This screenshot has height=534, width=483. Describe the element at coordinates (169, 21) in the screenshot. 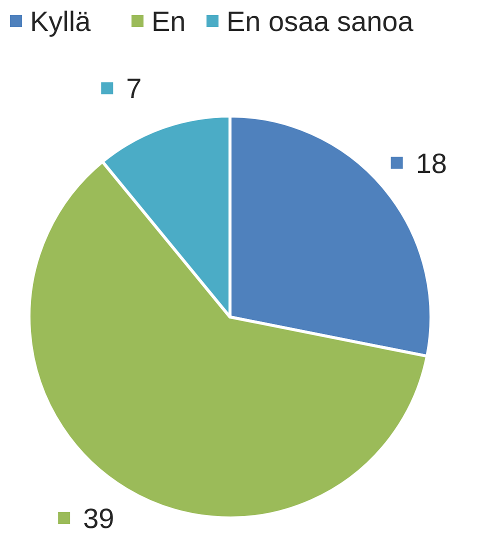

I see `legend-label: En` at that location.